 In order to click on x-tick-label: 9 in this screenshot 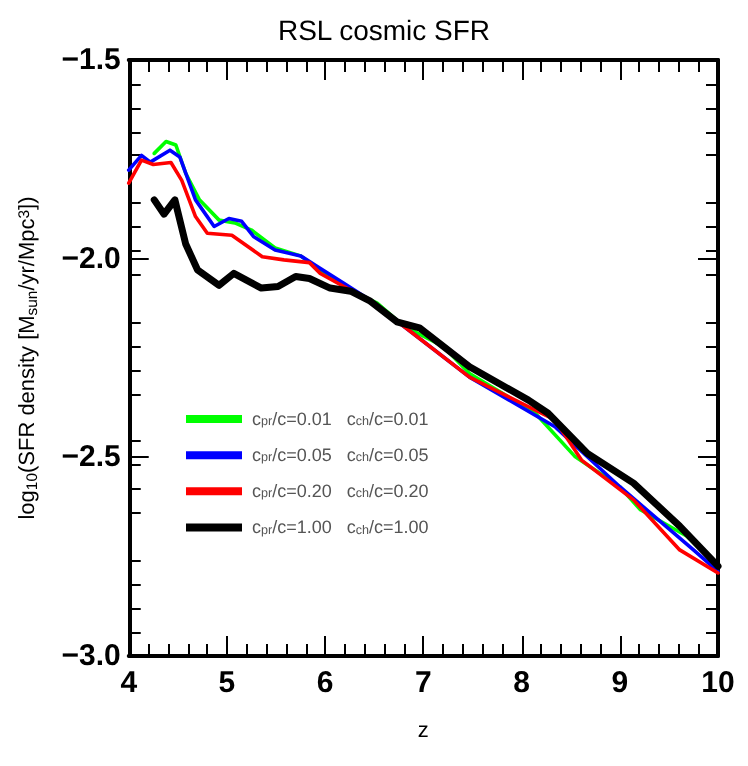, I will do `click(620, 683)`.